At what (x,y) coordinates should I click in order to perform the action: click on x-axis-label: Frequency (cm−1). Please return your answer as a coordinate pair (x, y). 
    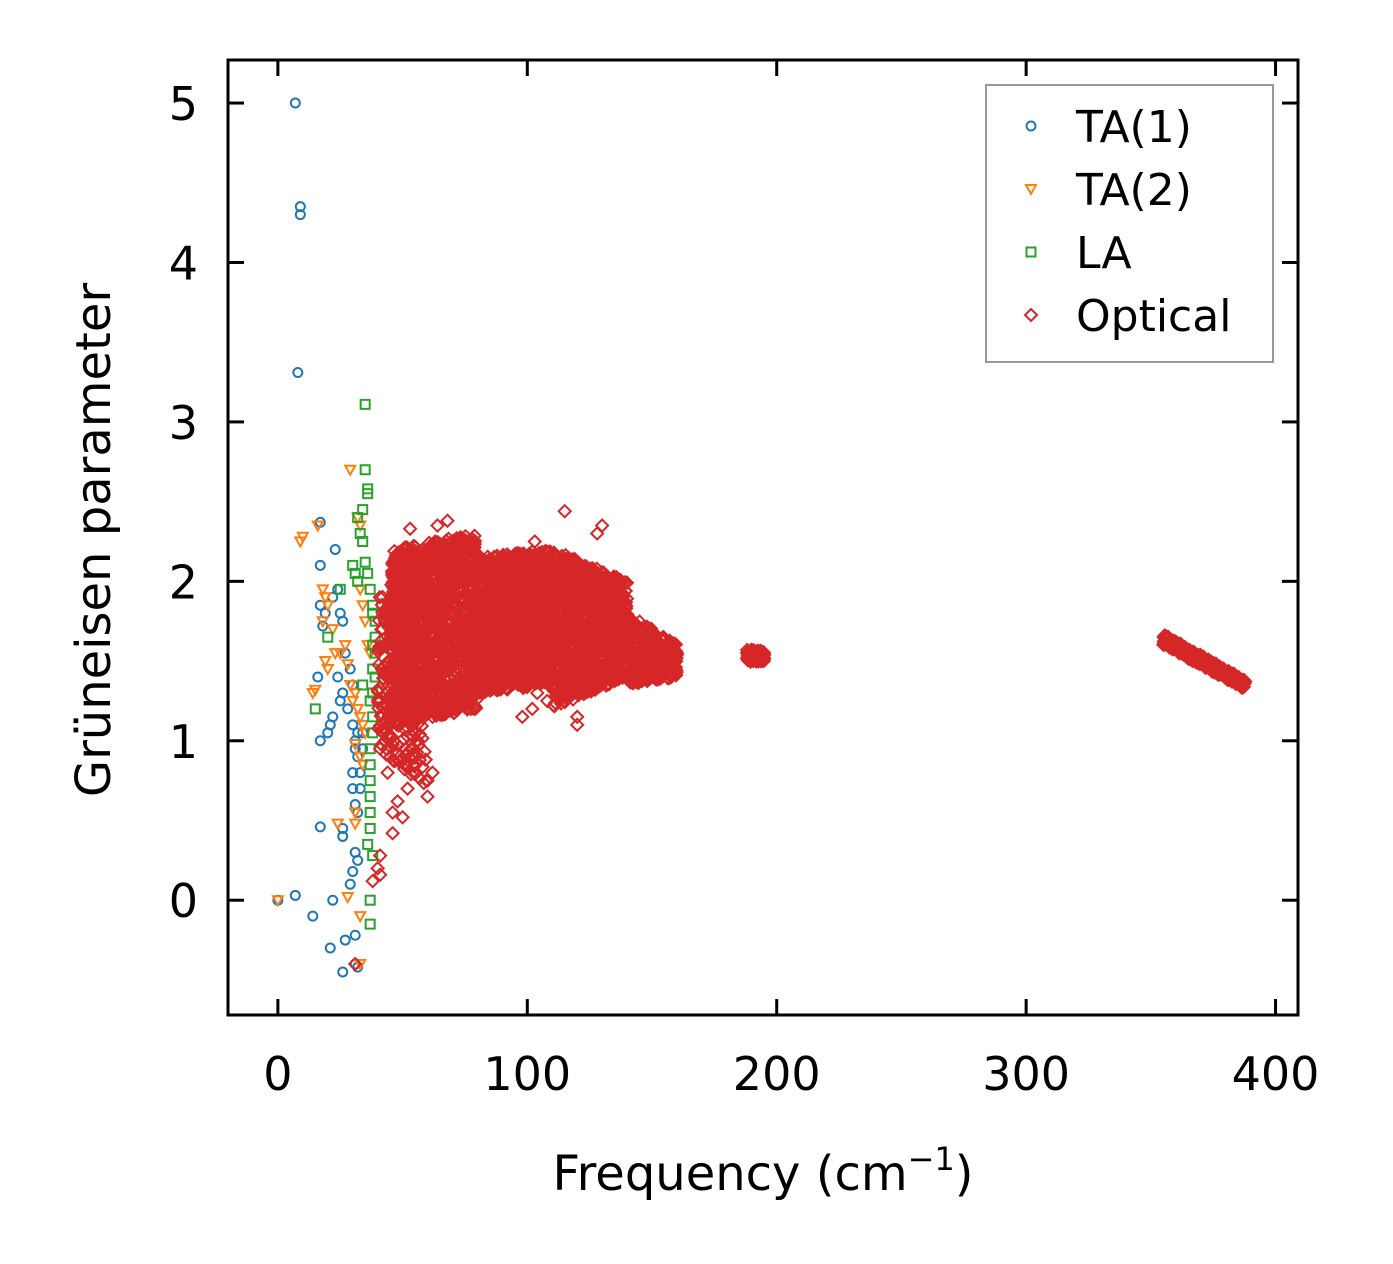
    Looking at the image, I should click on (762, 1171).